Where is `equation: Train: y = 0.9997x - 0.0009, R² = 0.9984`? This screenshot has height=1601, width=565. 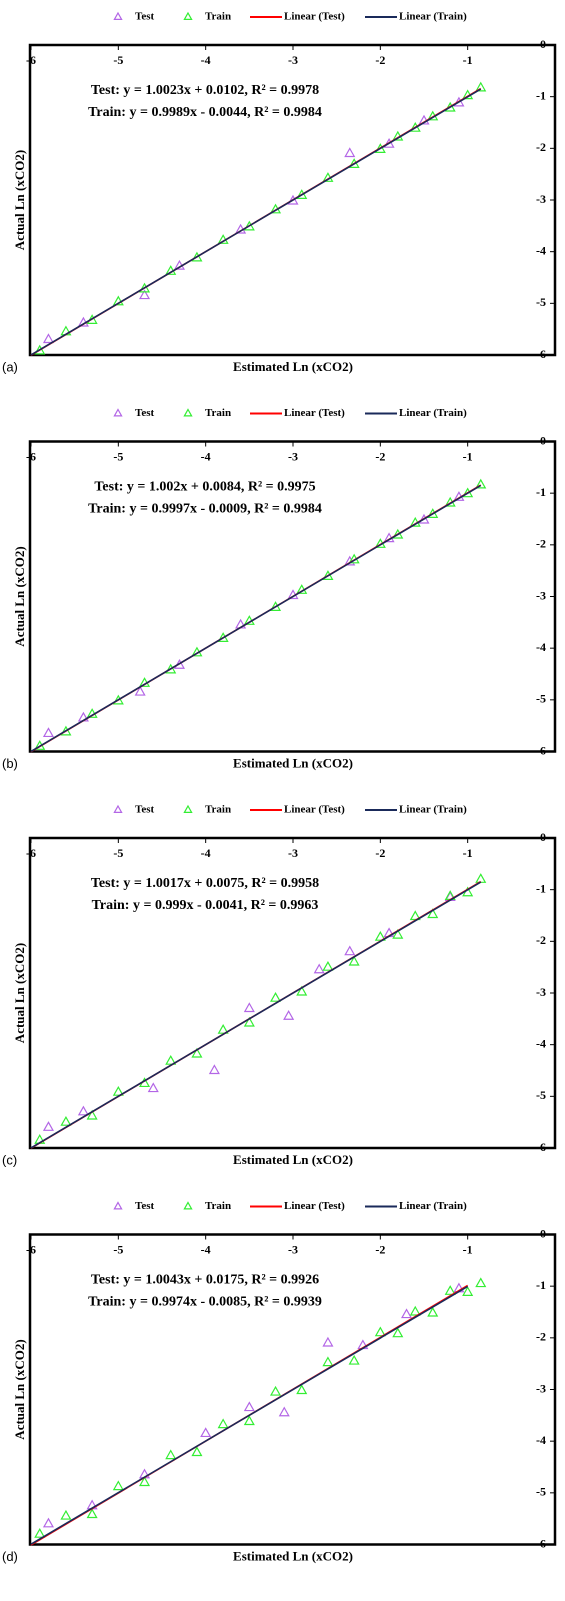
equation: Train: y = 0.9997x - 0.0009, R² = 0.9984 is located at coordinates (205, 509).